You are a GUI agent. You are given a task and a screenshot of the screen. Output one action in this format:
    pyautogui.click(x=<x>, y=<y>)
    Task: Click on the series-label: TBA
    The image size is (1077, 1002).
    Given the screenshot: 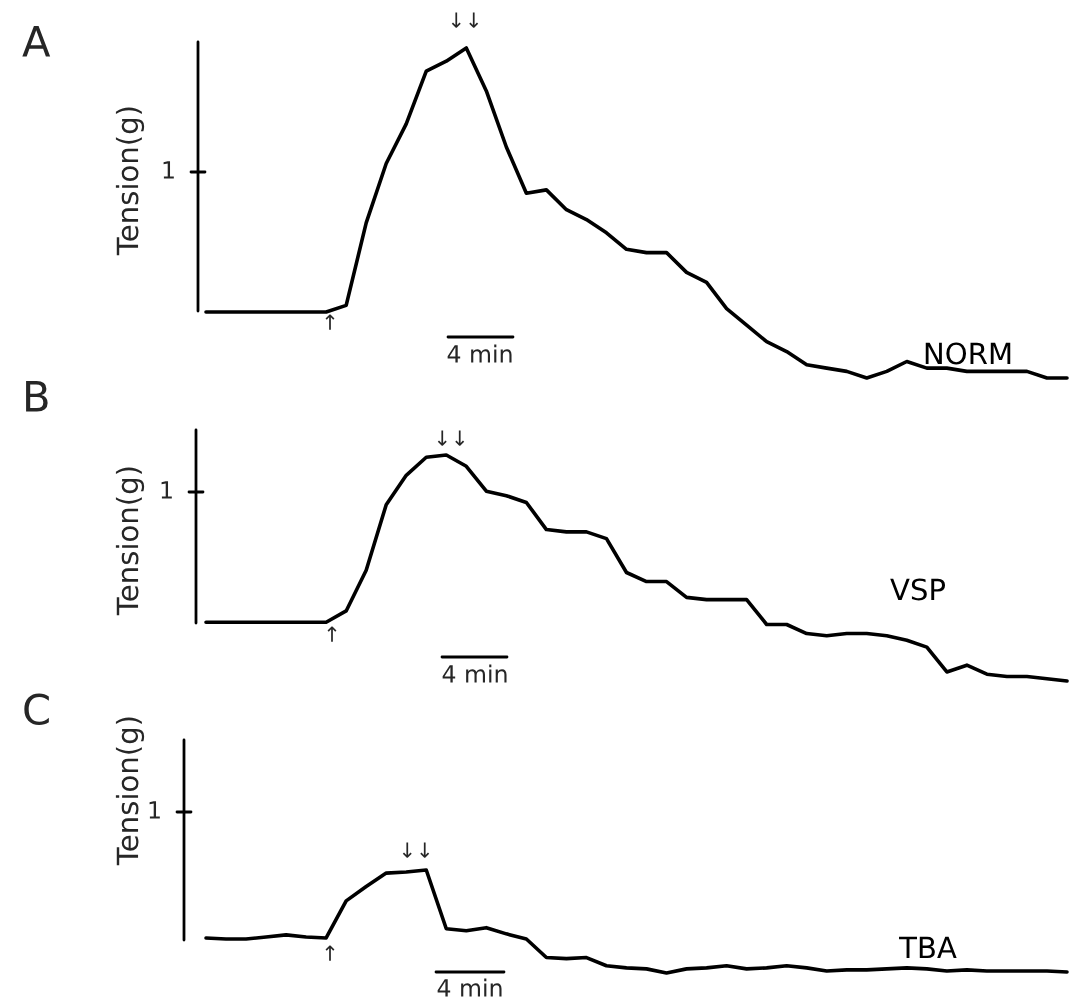 What is the action you would take?
    pyautogui.click(x=928, y=947)
    